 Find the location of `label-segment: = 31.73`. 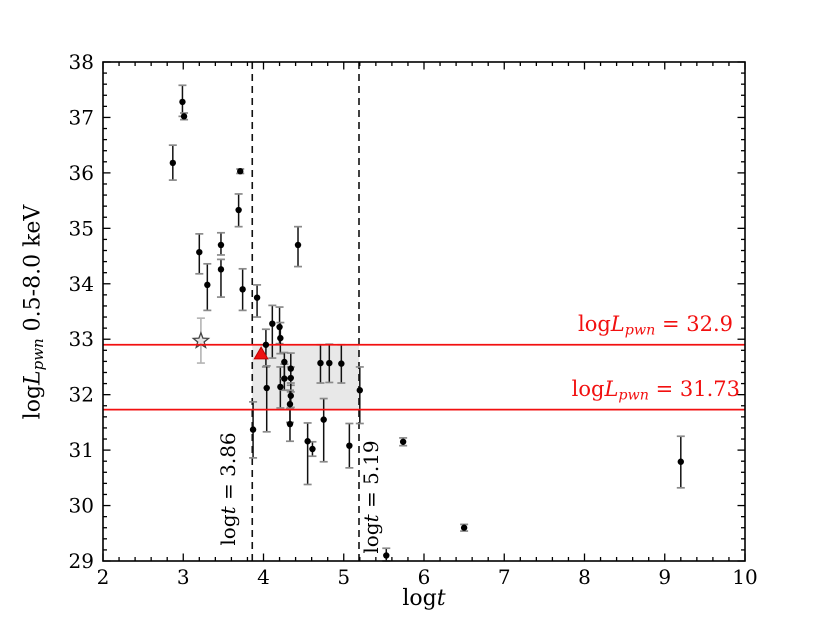

label-segment: = 31.73 is located at coordinates (694, 388).